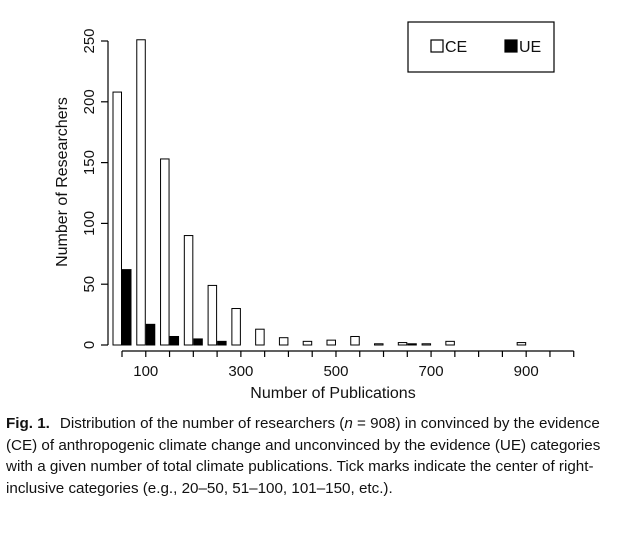 This screenshot has width=624, height=537. Describe the element at coordinates (89, 162) in the screenshot. I see `y-tick-label-150: 150` at that location.